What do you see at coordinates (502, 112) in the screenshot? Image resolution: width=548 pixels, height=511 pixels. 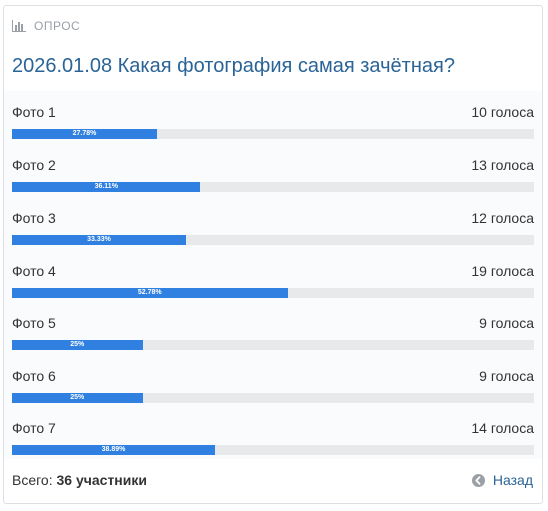 I see `option-votes: 10 голоса` at bounding box center [502, 112].